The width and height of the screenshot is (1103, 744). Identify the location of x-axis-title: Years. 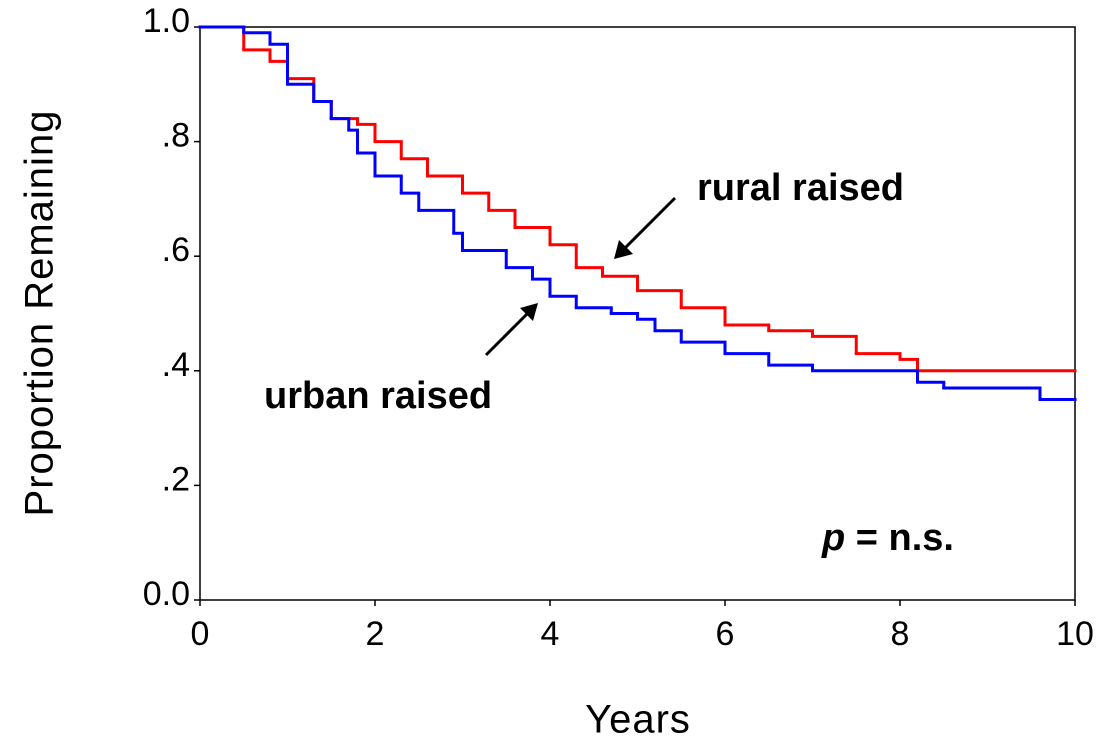
(638, 720).